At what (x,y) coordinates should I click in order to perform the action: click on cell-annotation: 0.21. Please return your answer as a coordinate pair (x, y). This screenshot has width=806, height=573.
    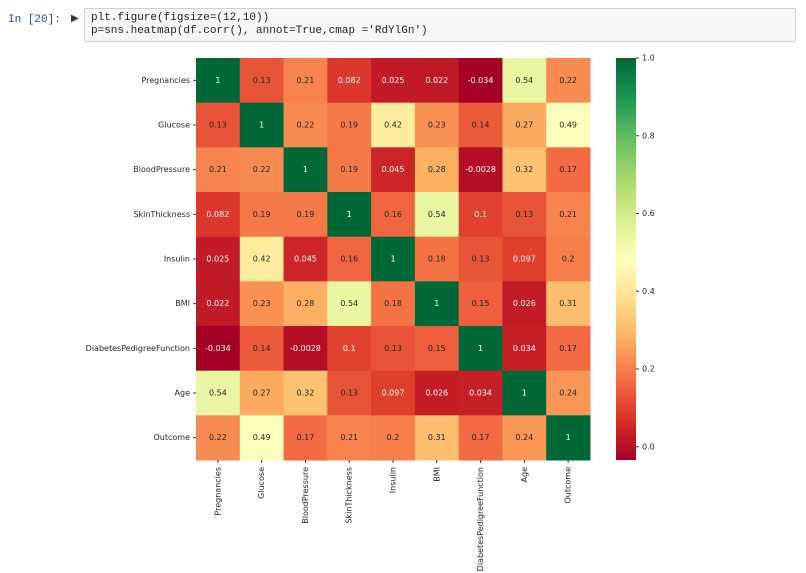
    Looking at the image, I should click on (306, 80).